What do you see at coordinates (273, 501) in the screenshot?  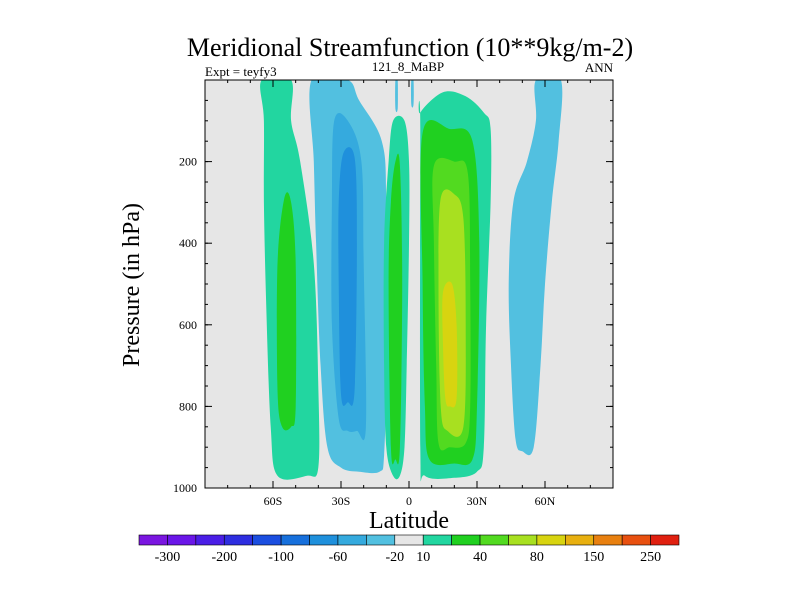 I see `x-tick-label: 60S` at bounding box center [273, 501].